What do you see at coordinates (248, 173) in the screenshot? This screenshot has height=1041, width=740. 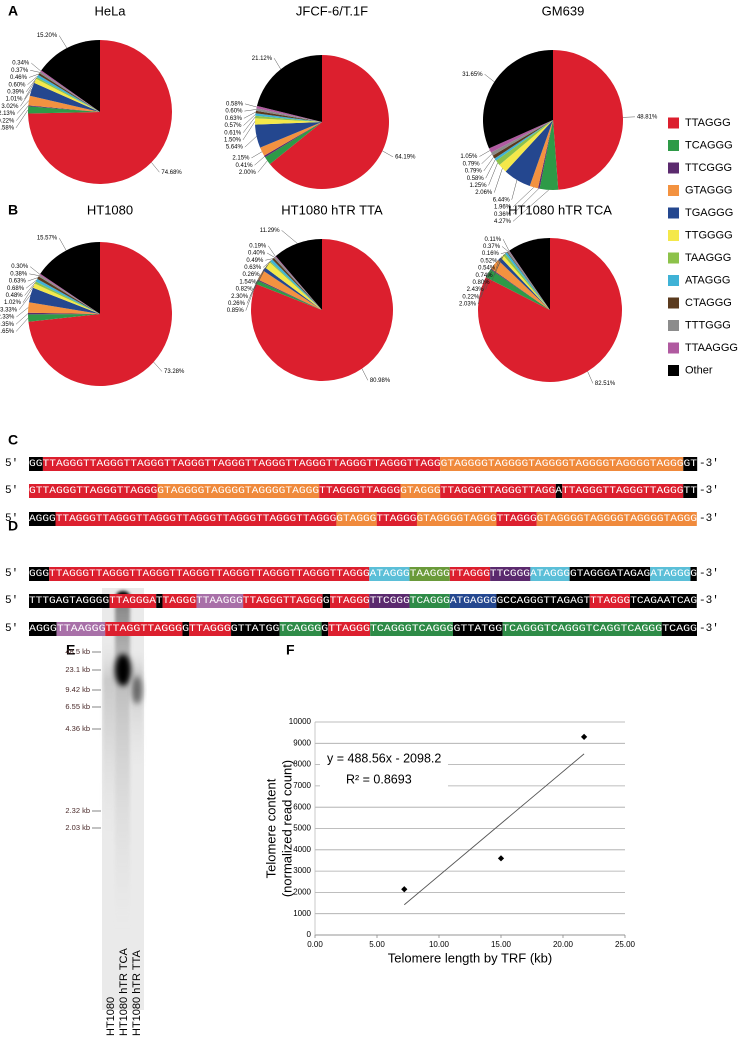 I see `pie-value-label: 2.00%` at bounding box center [248, 173].